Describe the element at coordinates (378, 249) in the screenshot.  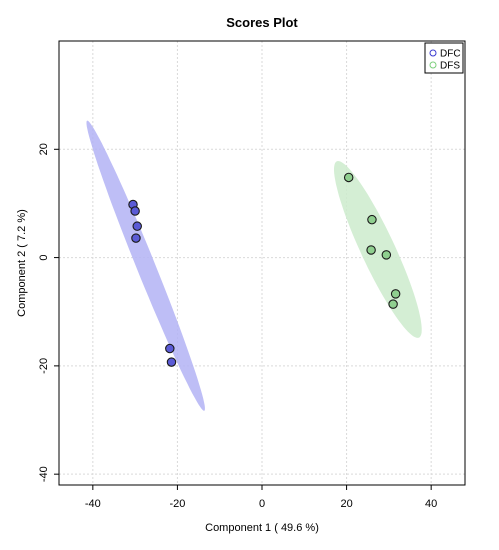
I see `ellipse-dfs` at that location.